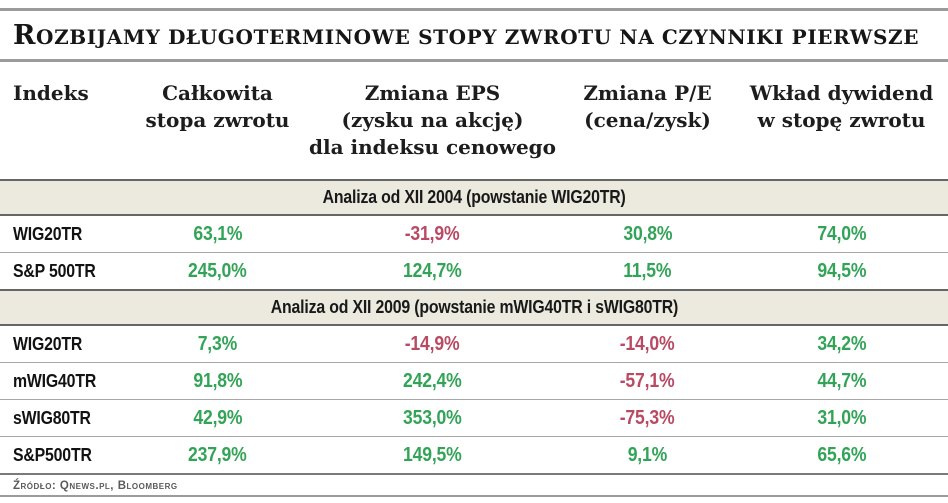 This screenshot has width=948, height=503. I want to click on value-cell: -31,9%, so click(432, 234).